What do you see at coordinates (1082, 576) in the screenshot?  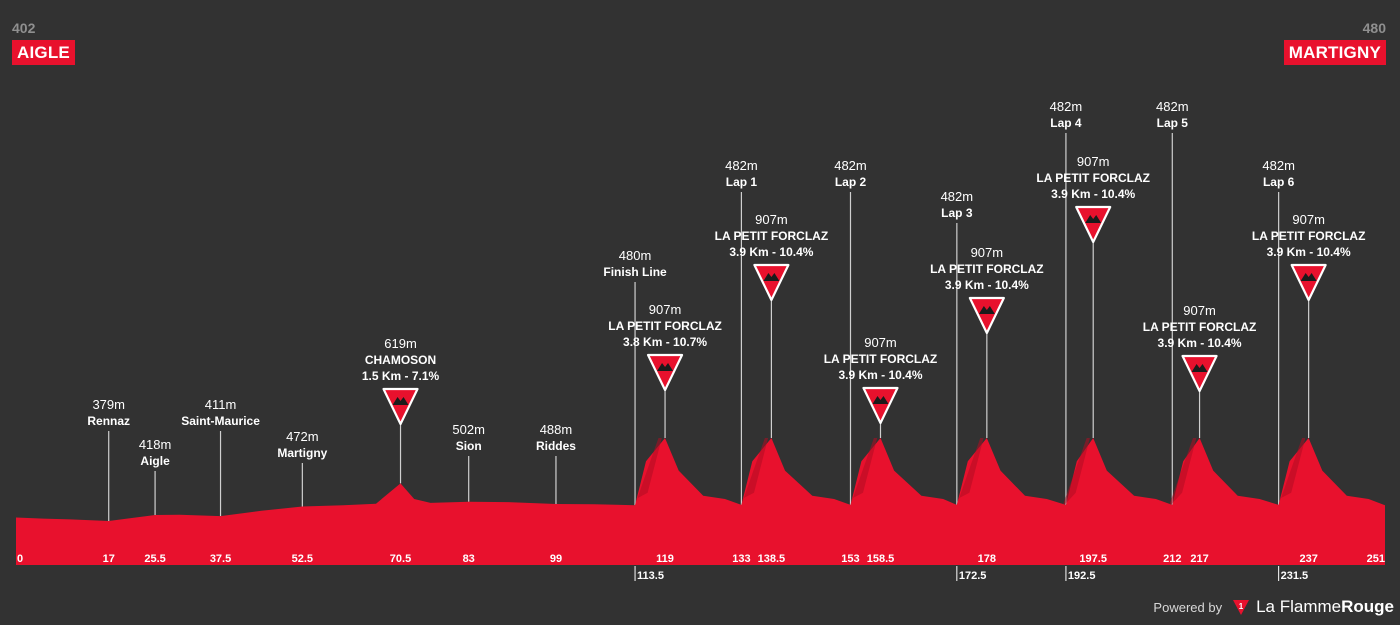 I see `km-tick-below-2: 192.5` at bounding box center [1082, 576].